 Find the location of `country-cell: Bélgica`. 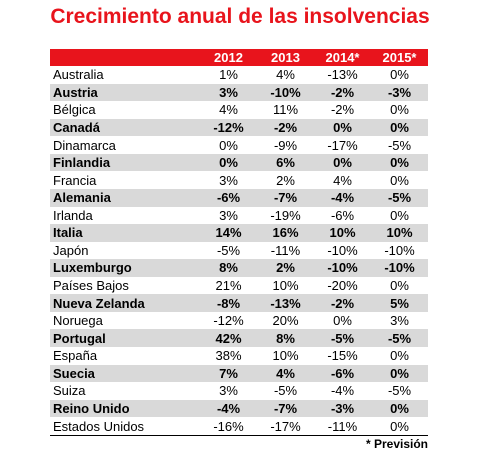

country-cell: Bélgica is located at coordinates (74, 110).